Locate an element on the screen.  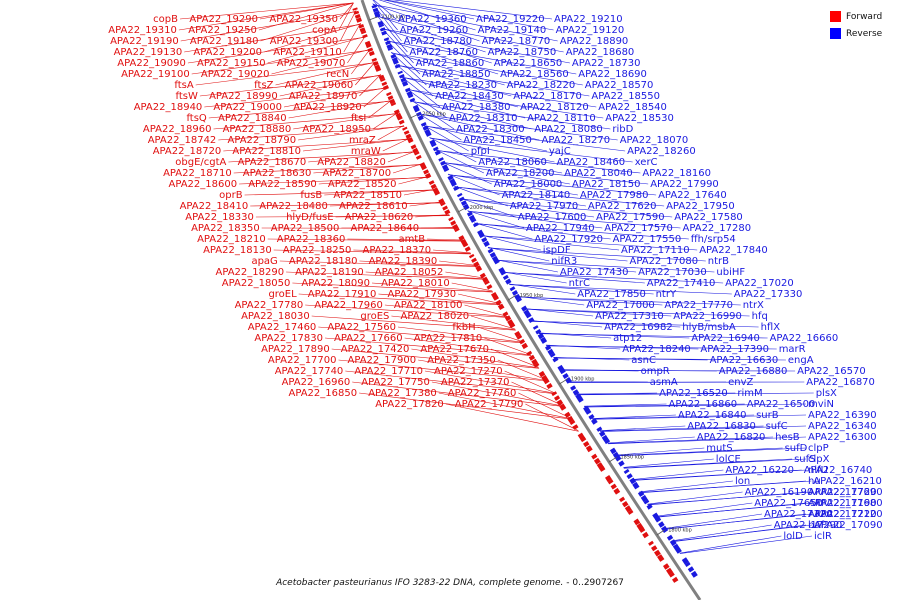
reverse-gene-label: surB is located at coordinates (767, 415).